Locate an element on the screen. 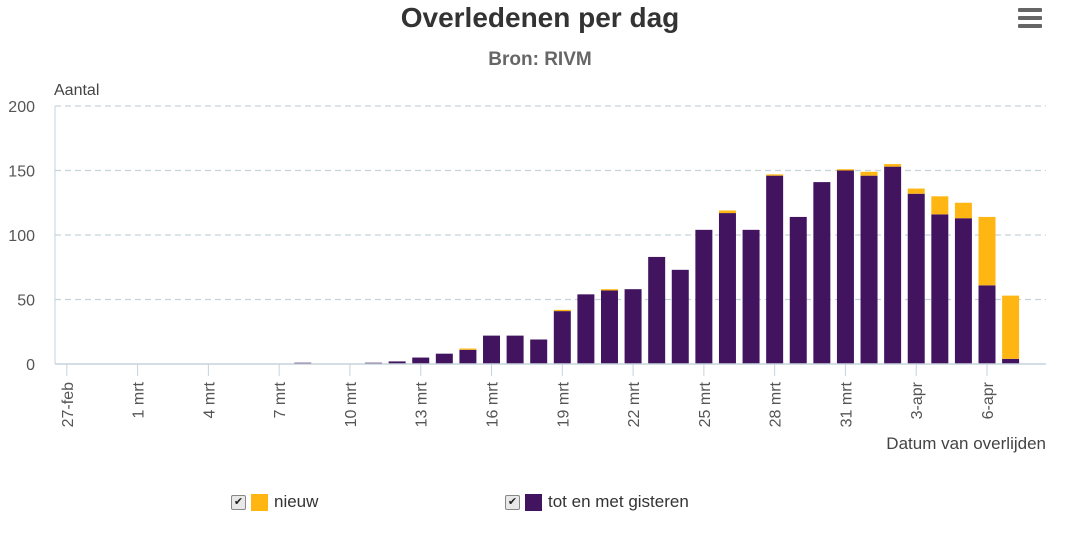 This screenshot has height=533, width=1080. legend-item-tot-en-met-gisteren: ✔ tot en met gisteren is located at coordinates (597, 502).